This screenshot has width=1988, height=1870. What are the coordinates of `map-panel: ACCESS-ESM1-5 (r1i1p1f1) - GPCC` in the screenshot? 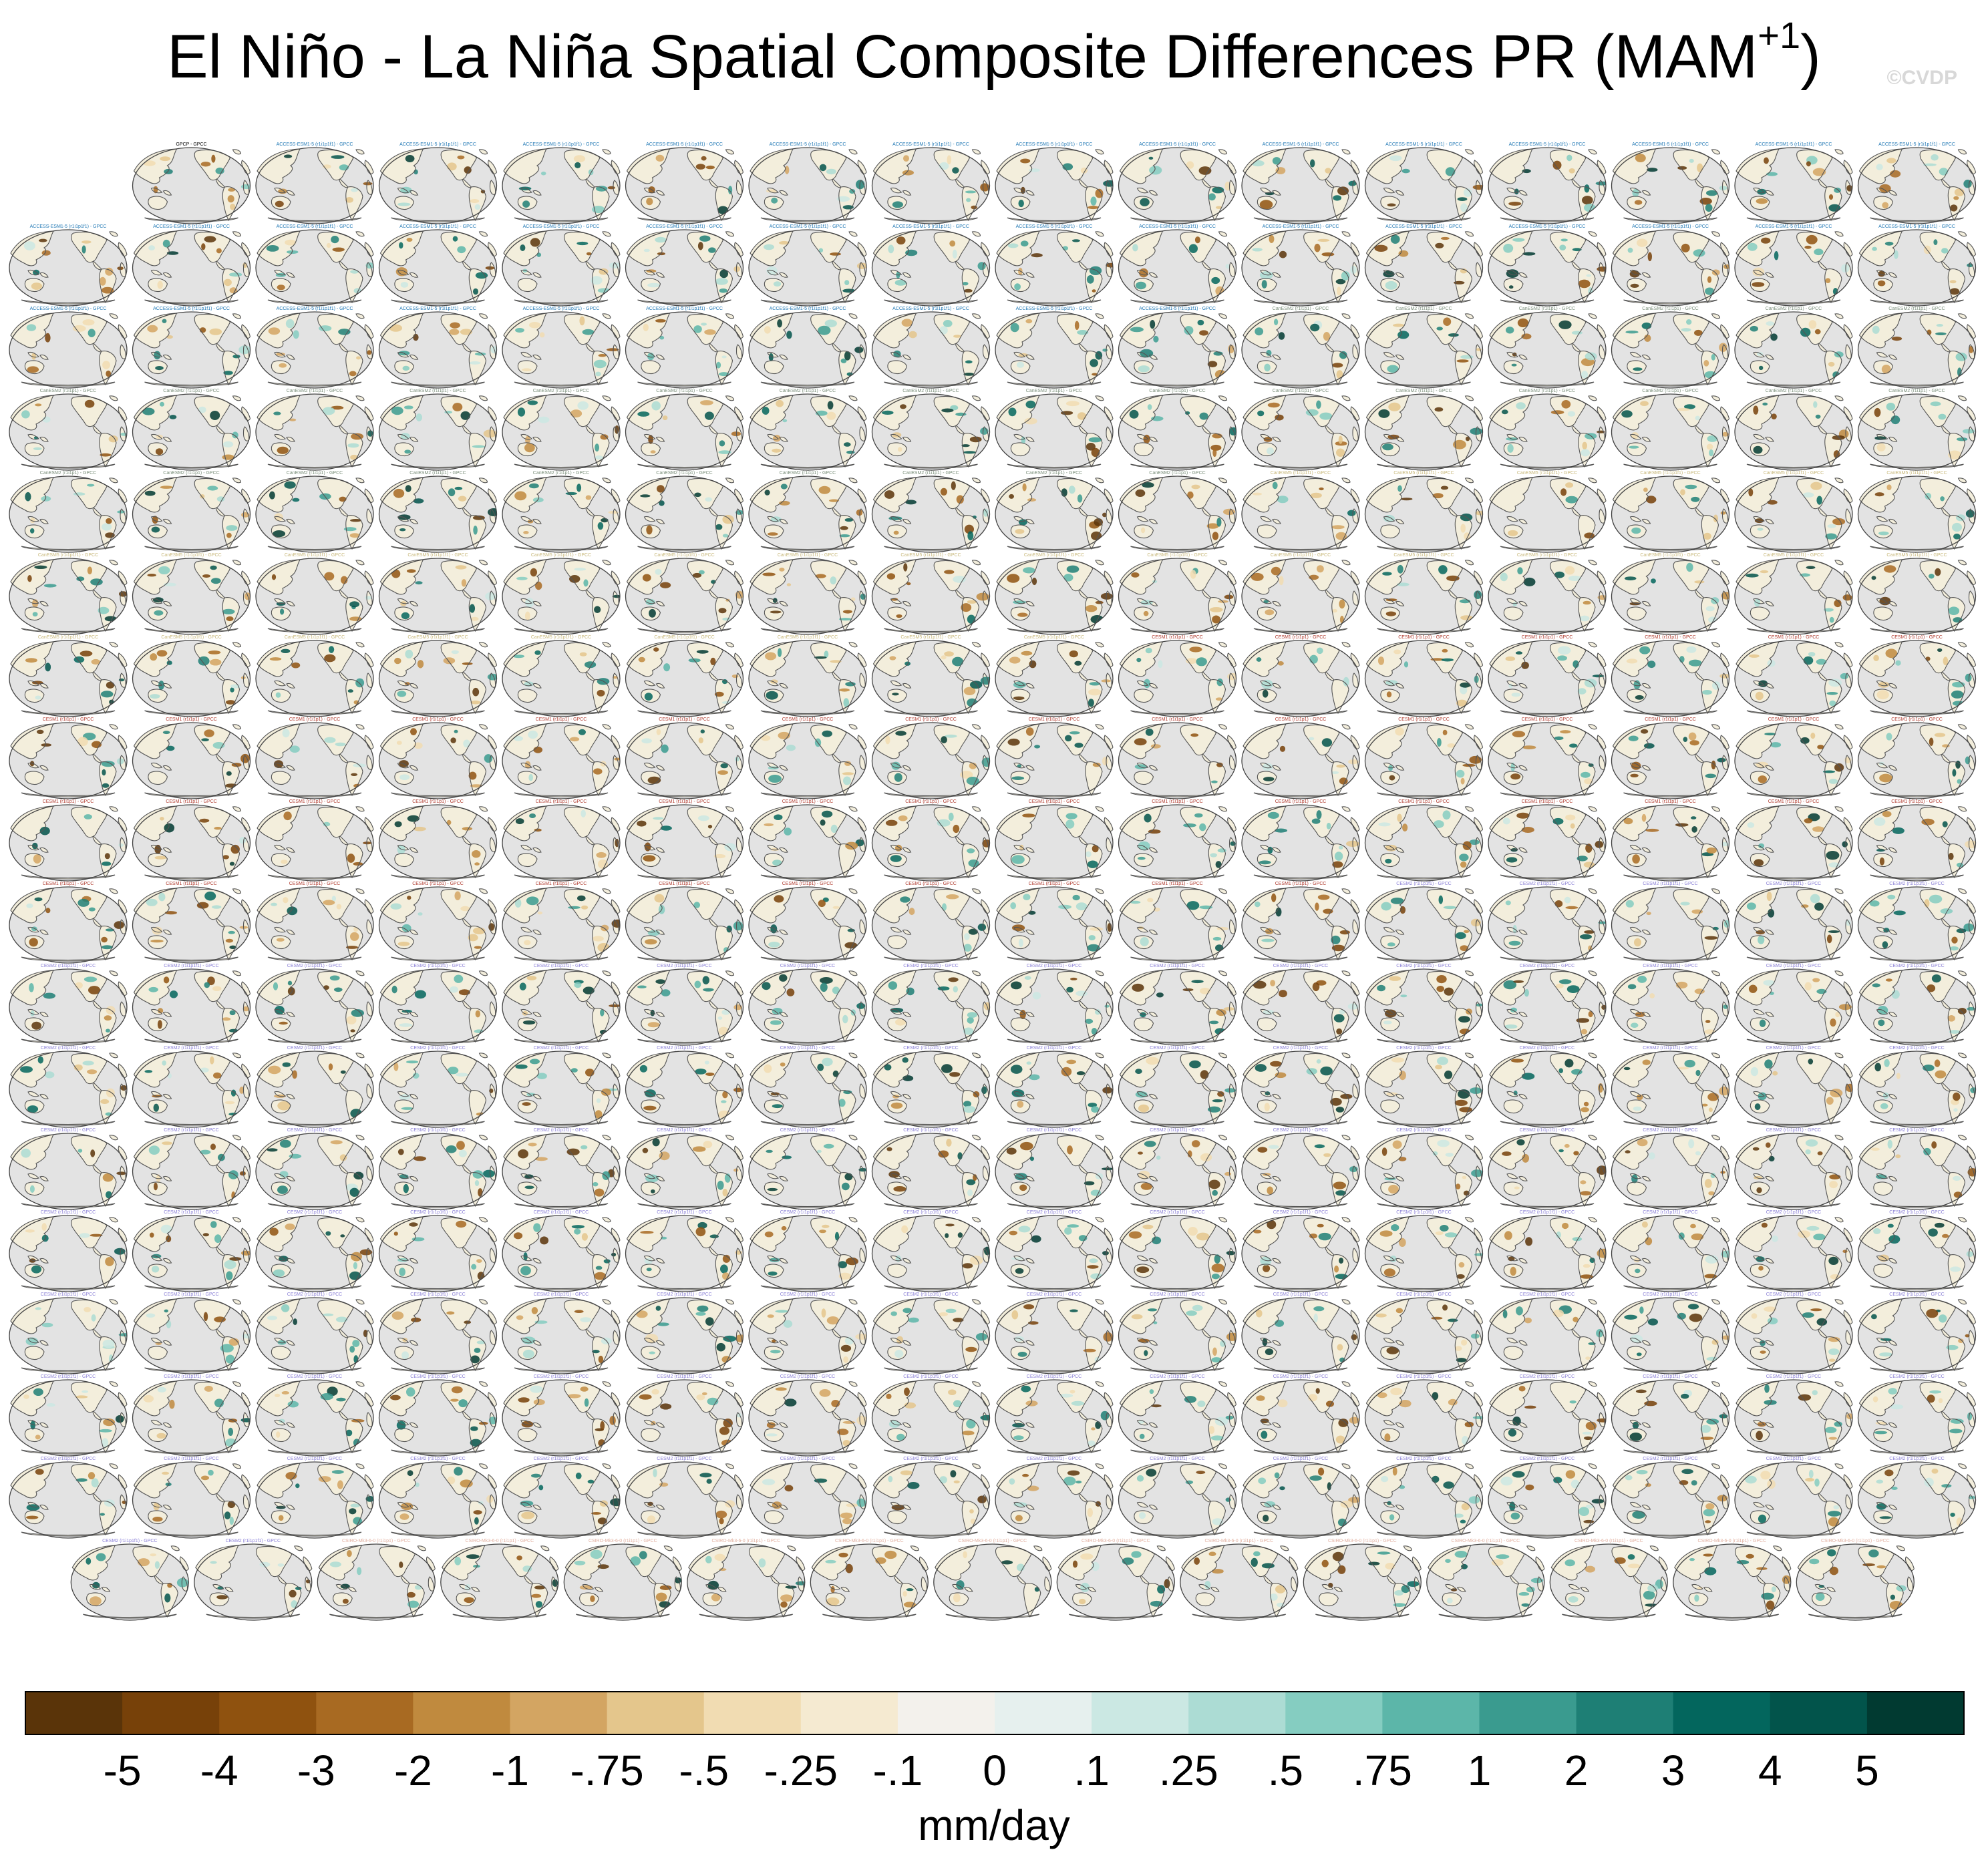 It's located at (438, 265).